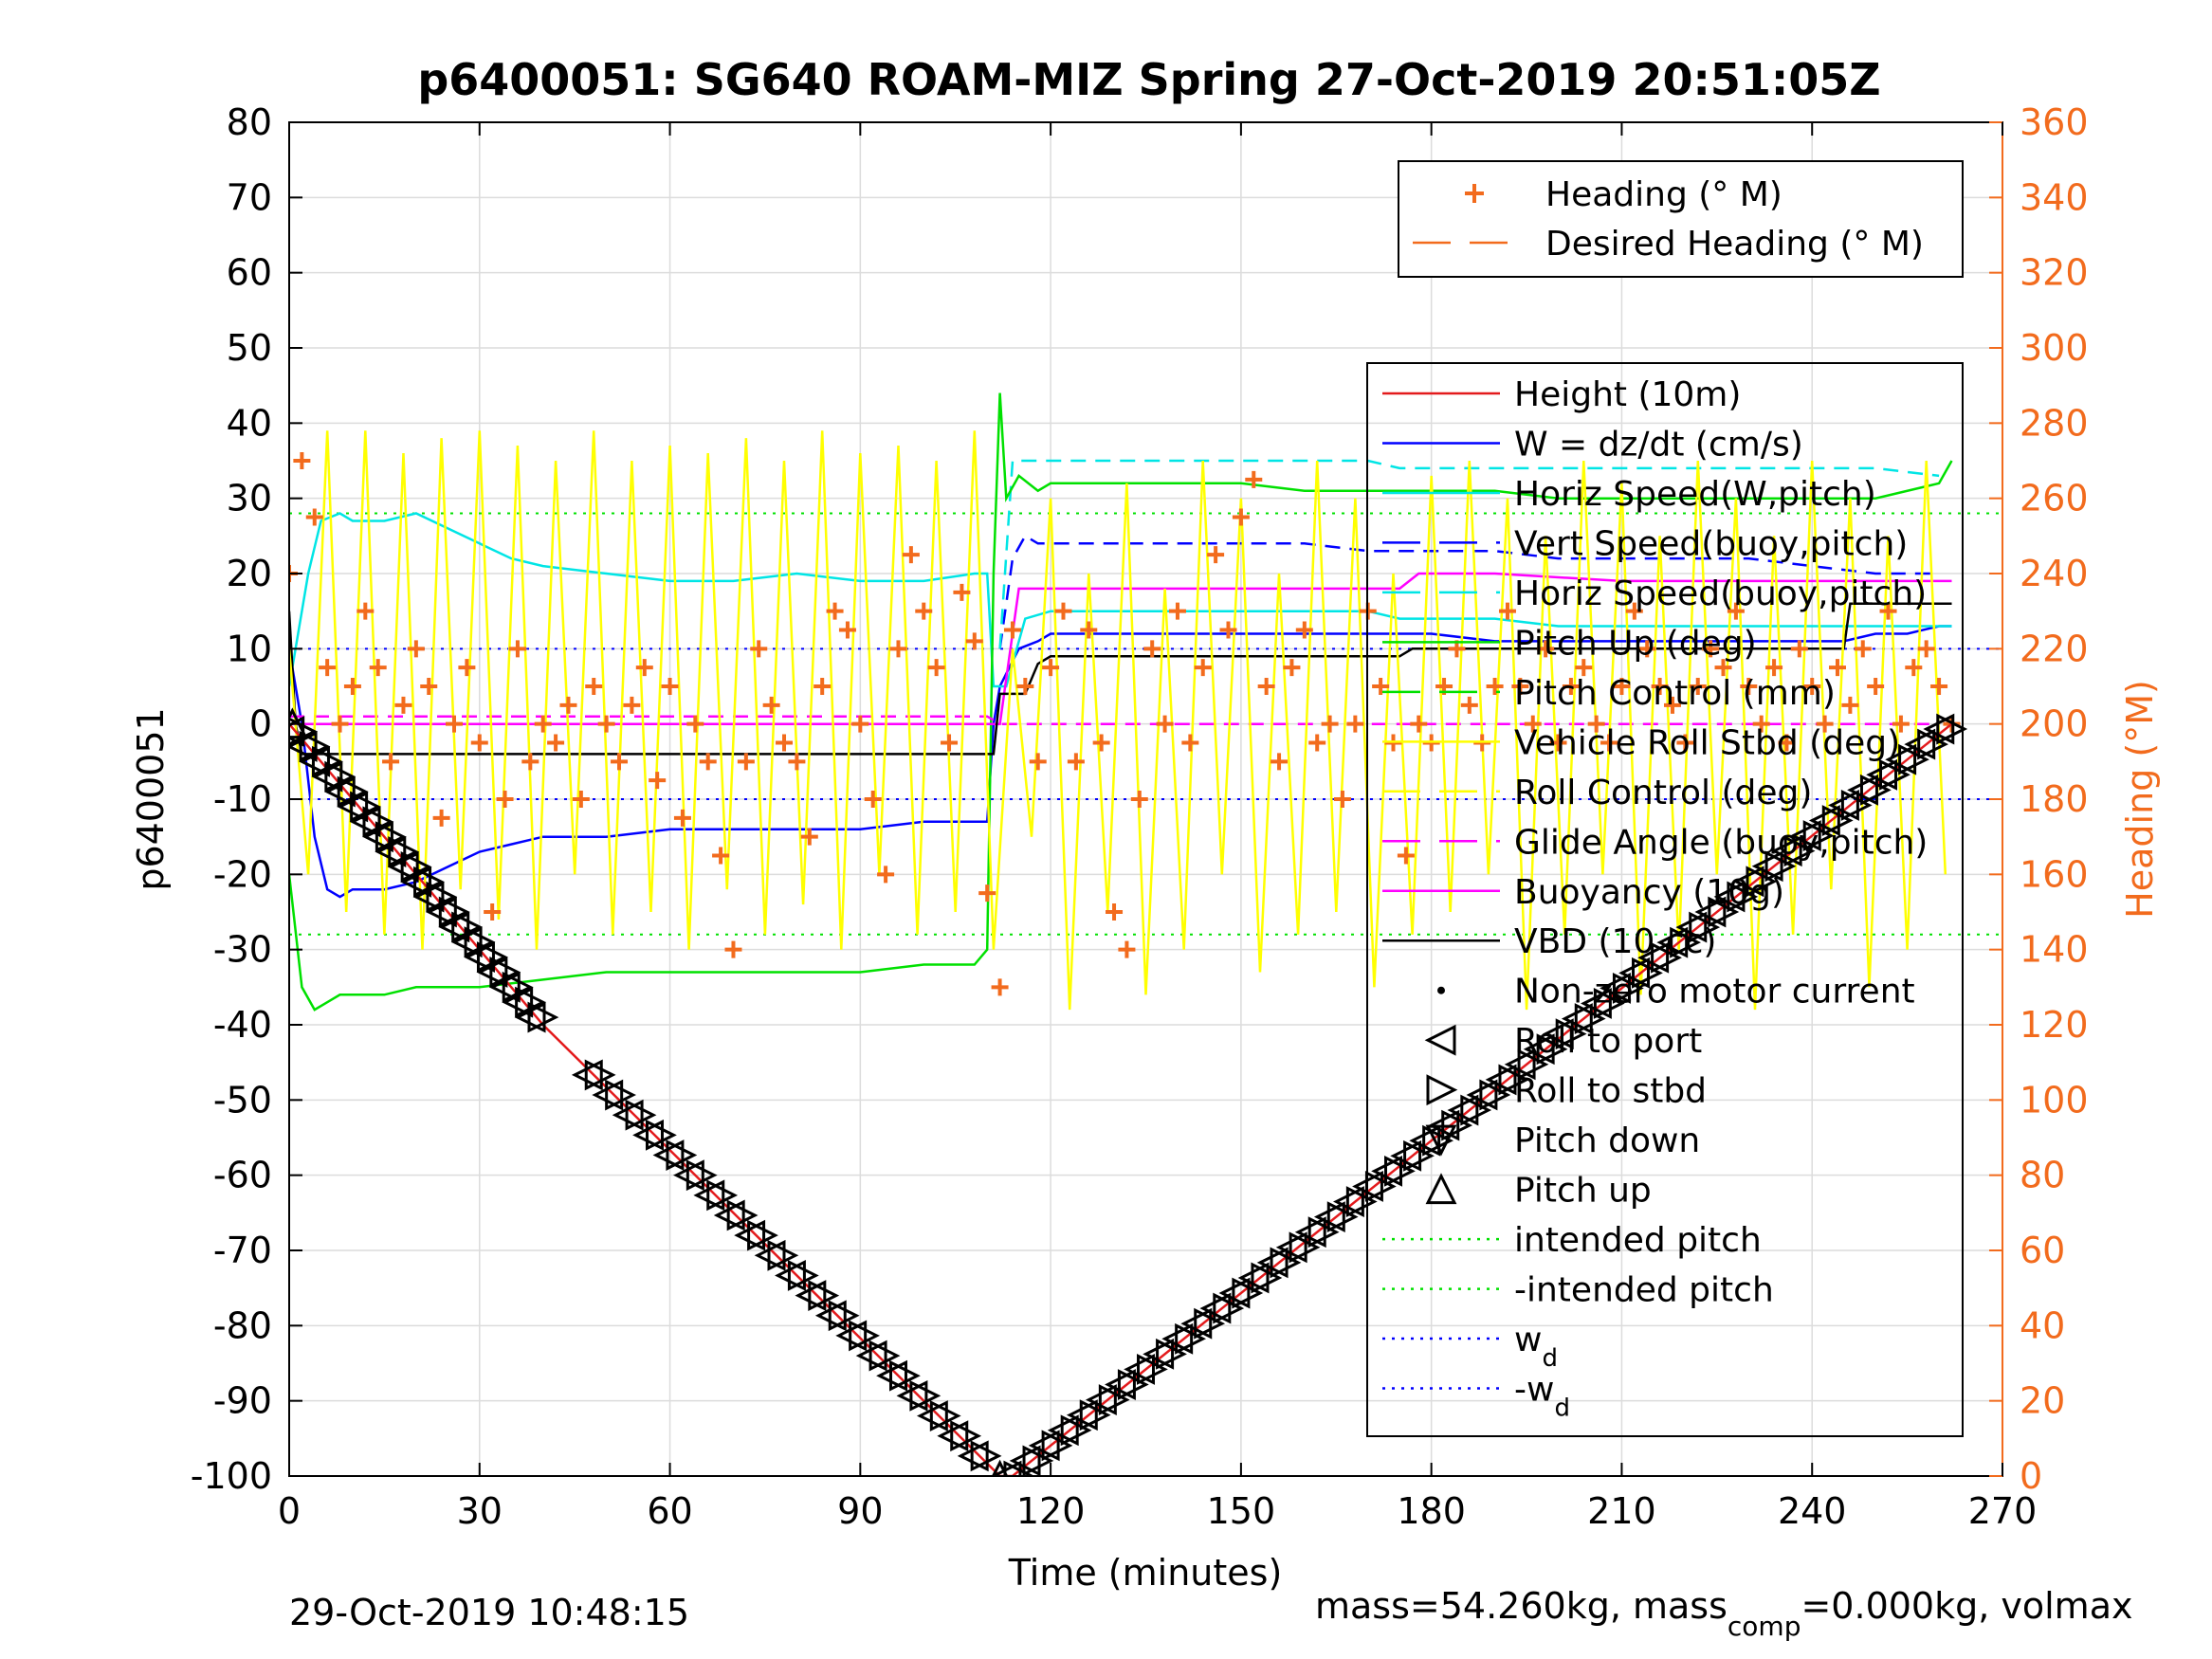  Describe the element at coordinates (2054, 423) in the screenshot. I see `y-right-tick-label: 280` at that location.